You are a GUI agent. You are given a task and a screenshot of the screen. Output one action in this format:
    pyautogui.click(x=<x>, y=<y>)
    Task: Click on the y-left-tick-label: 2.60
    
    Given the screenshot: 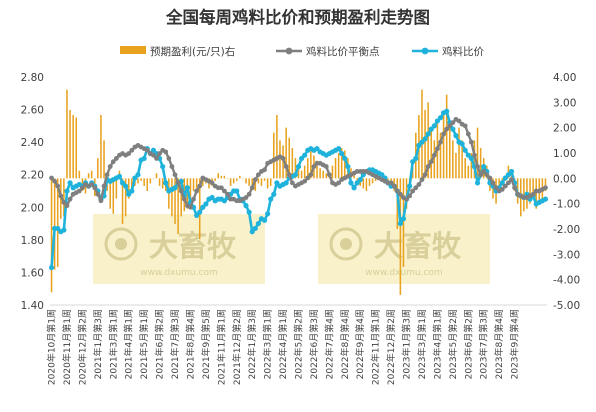 What is the action you would take?
    pyautogui.click(x=32, y=111)
    